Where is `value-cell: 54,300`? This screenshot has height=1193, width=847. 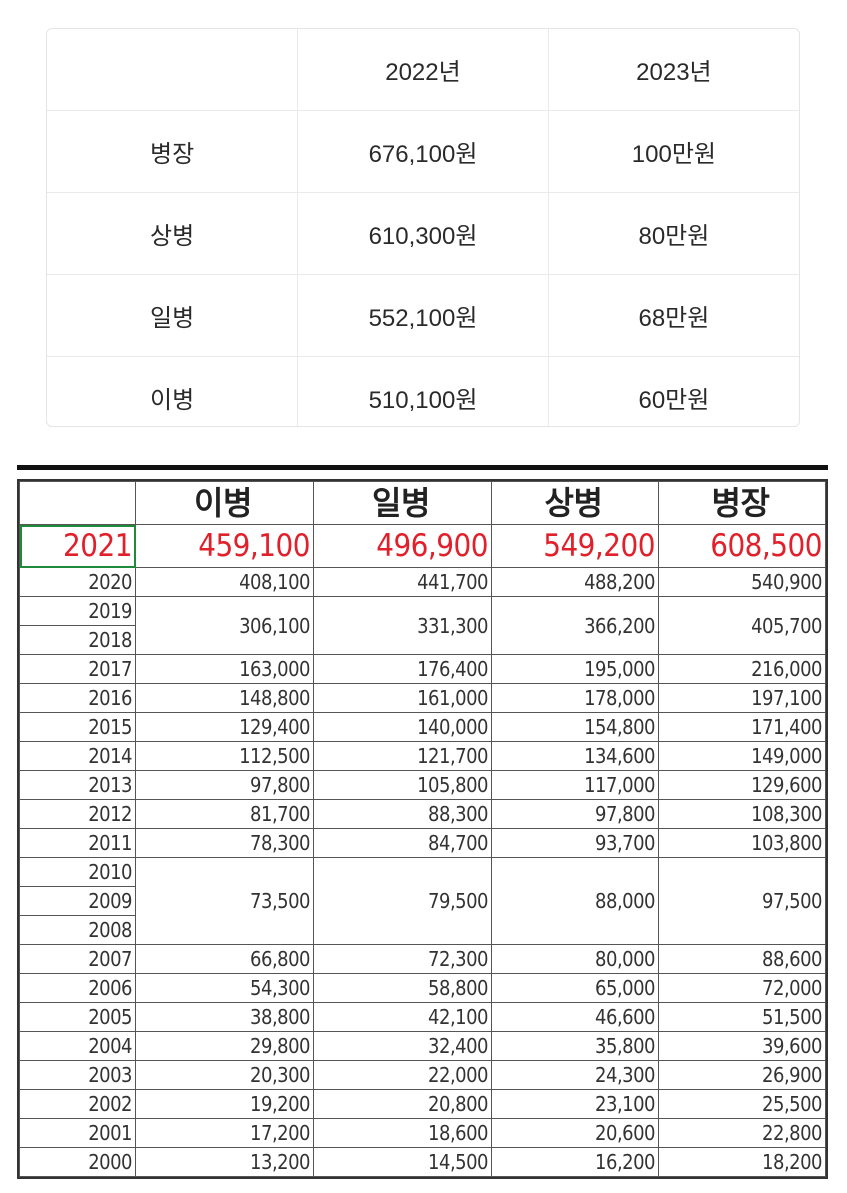 value-cell: 54,300 is located at coordinates (224, 988).